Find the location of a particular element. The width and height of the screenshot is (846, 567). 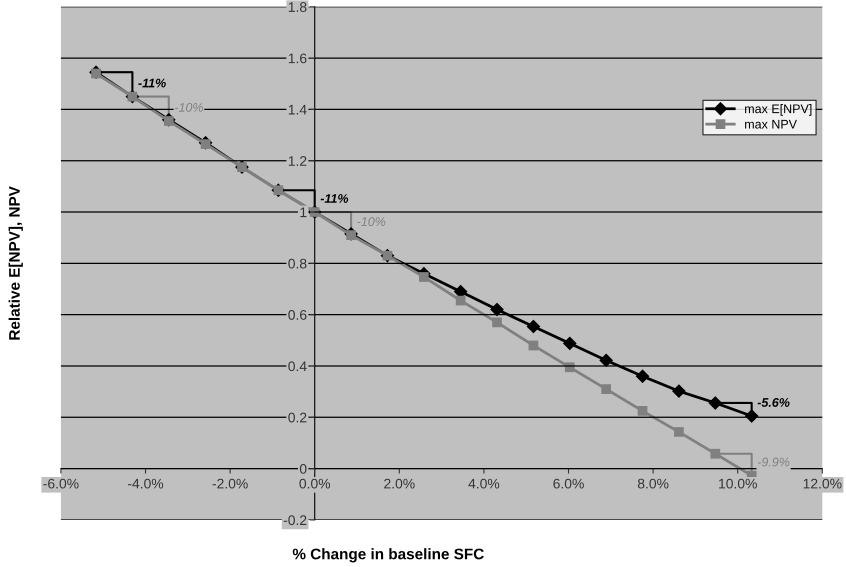

x-tick-label: 8.0% is located at coordinates (653, 483).